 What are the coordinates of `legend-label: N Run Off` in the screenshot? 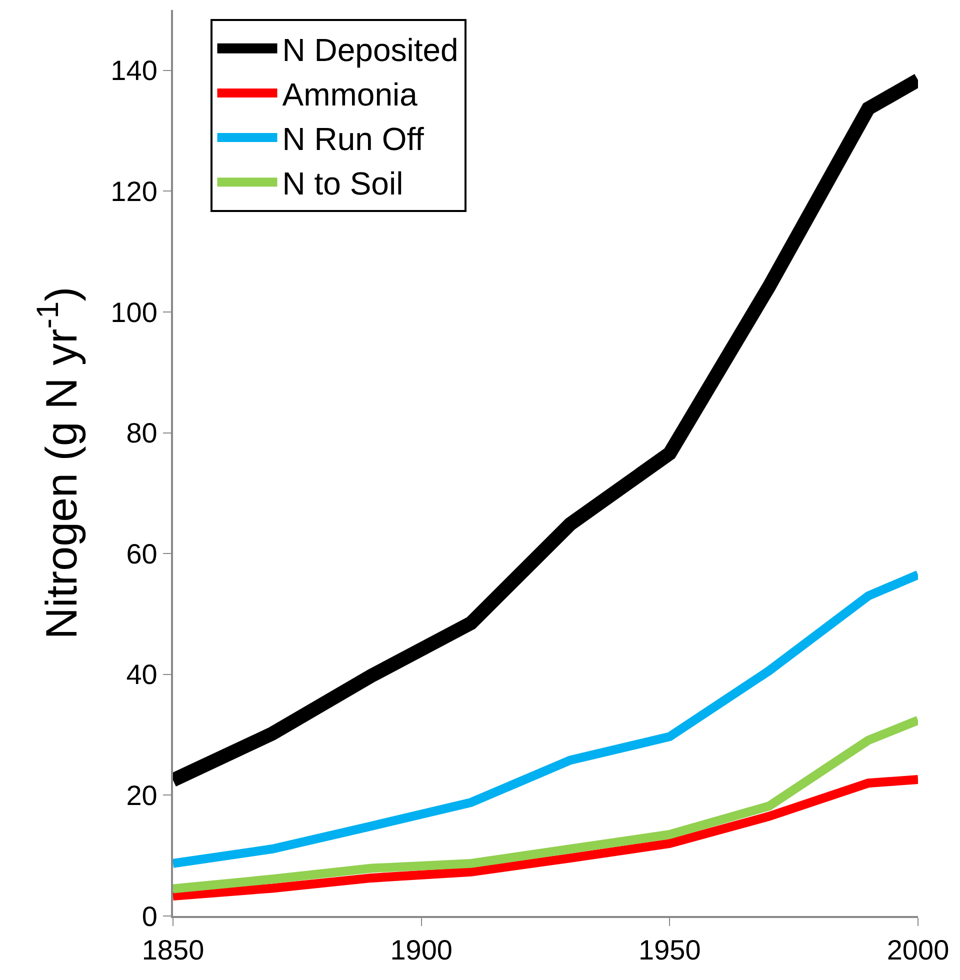 It's located at (353, 139).